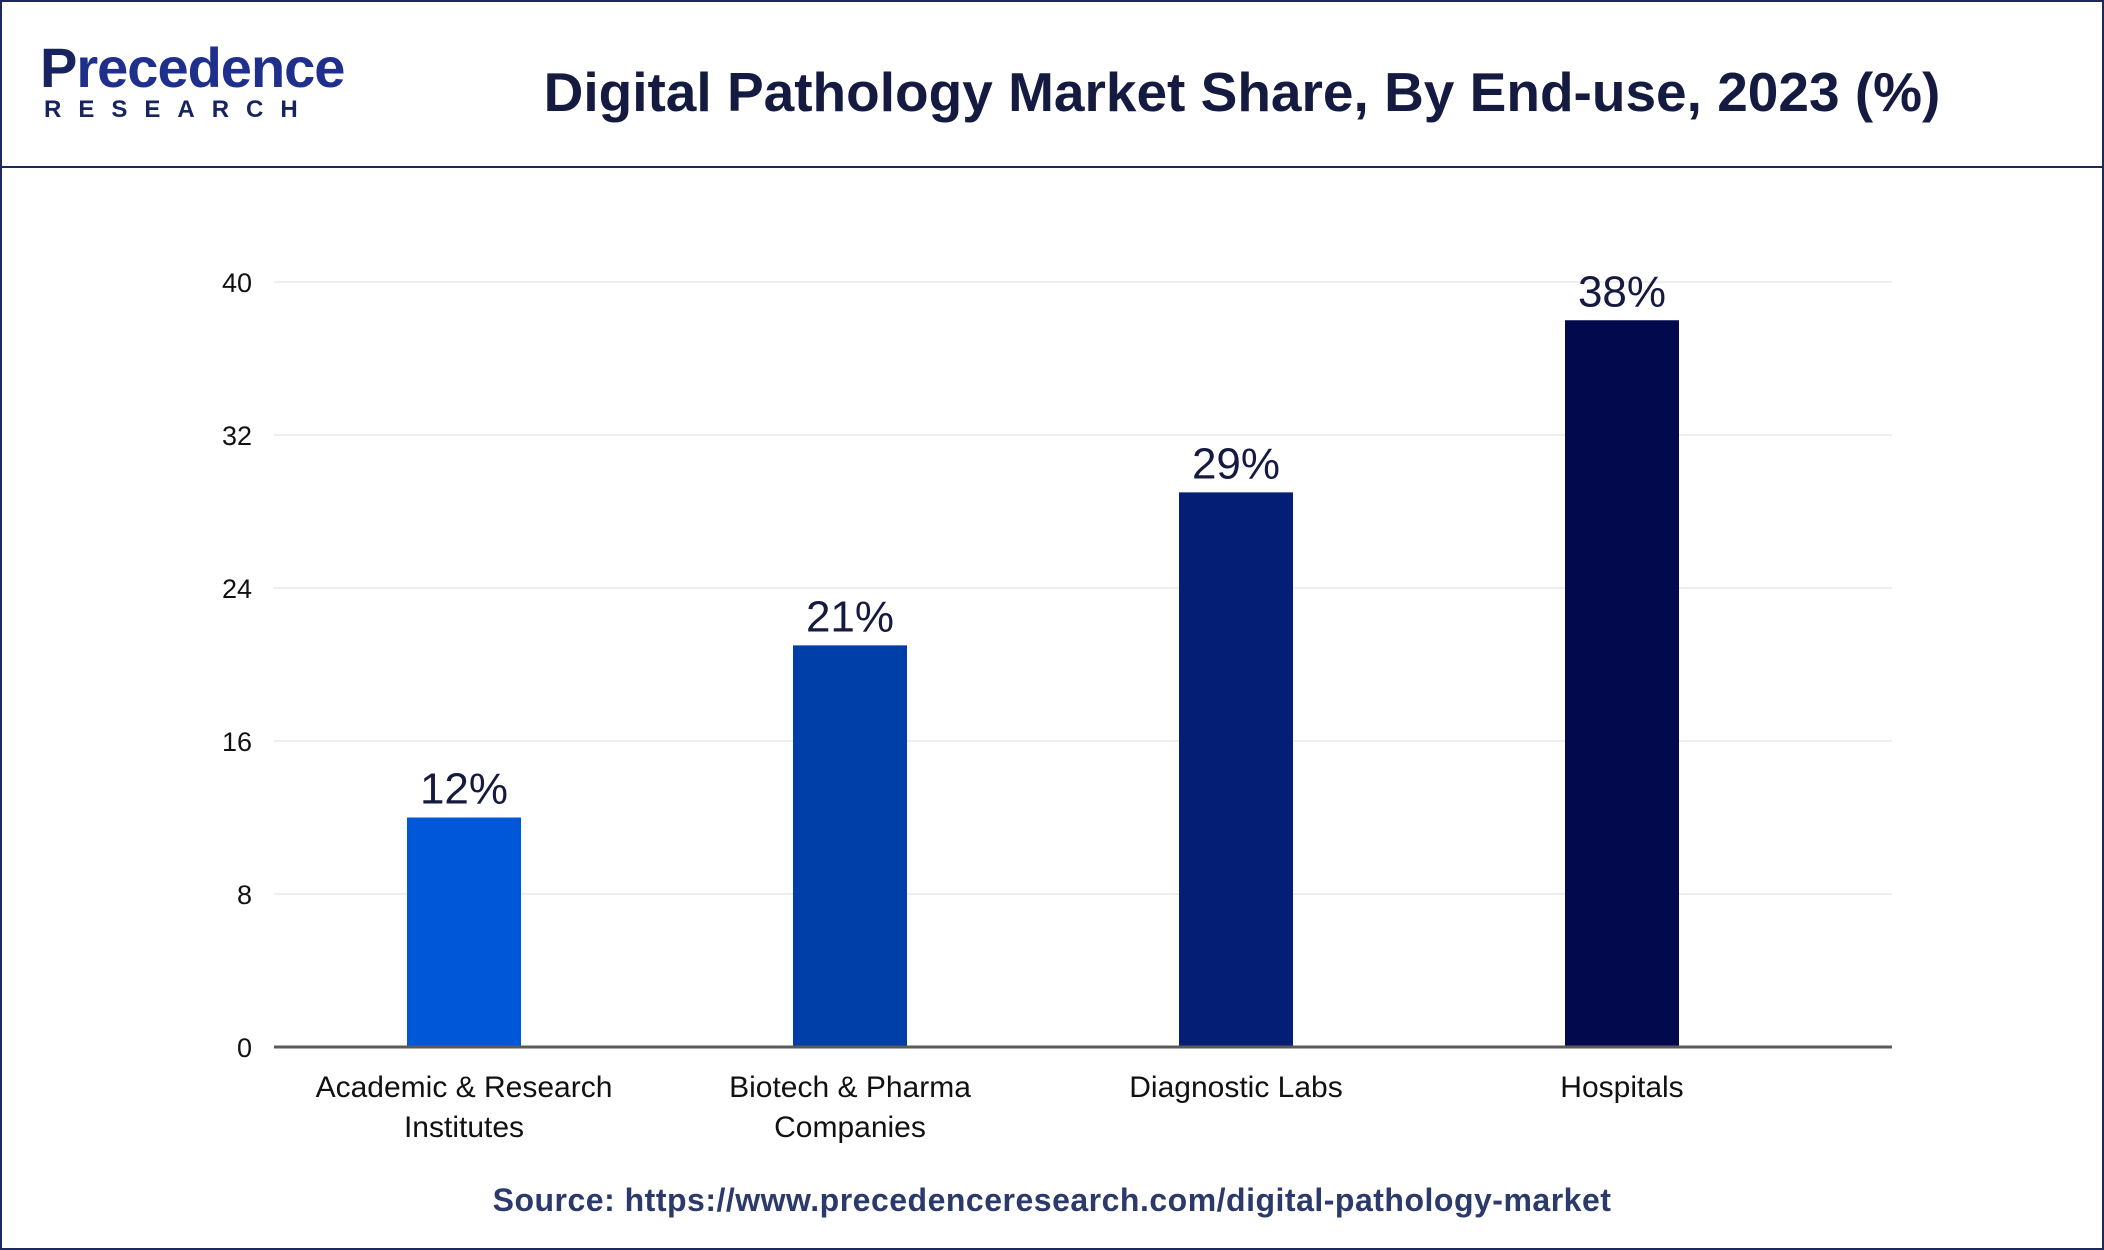 The image size is (2104, 1250). I want to click on x-tick-label-line: Hospitals, so click(1621, 1087).